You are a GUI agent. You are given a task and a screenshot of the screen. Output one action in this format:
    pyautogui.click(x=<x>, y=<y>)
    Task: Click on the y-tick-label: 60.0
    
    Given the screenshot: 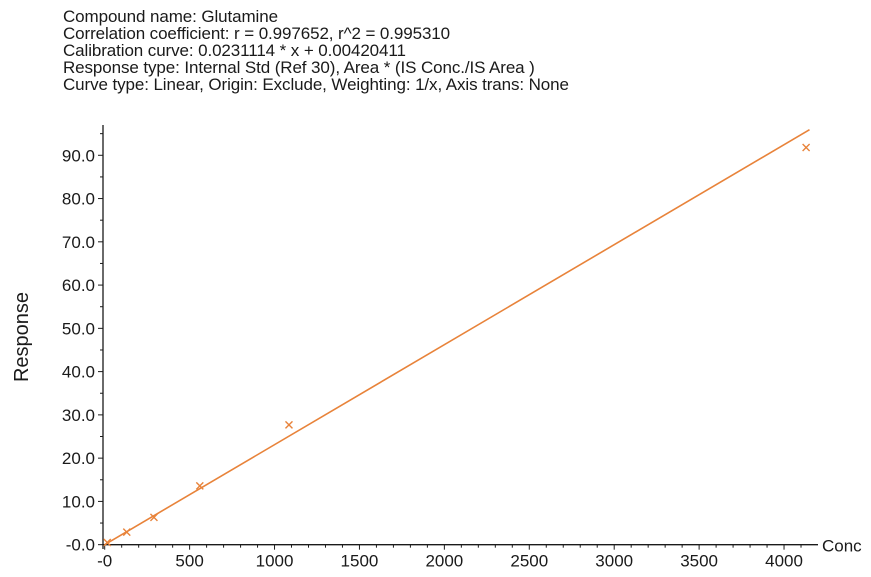 What is the action you would take?
    pyautogui.click(x=78, y=285)
    